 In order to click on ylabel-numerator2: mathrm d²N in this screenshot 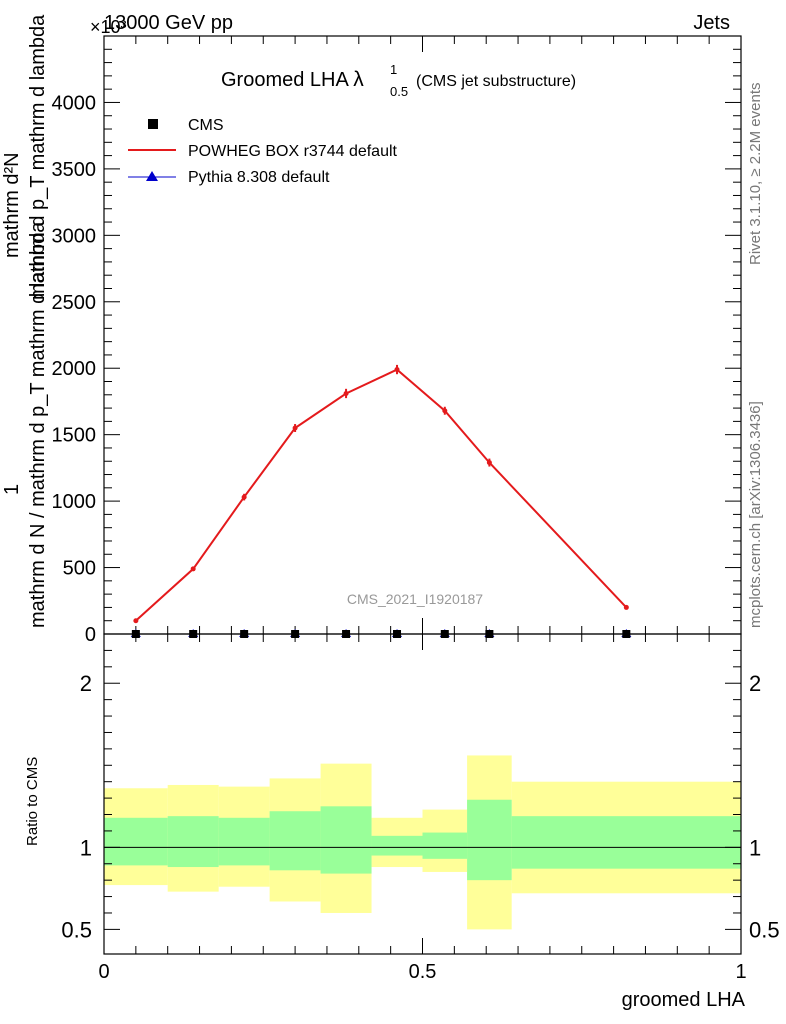, I will do `click(12, 205)`.